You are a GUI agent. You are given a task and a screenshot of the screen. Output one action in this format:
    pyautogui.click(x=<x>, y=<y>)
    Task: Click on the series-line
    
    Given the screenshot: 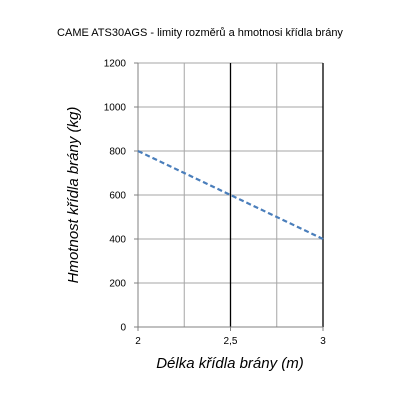 What is the action you would take?
    pyautogui.click(x=230, y=195)
    